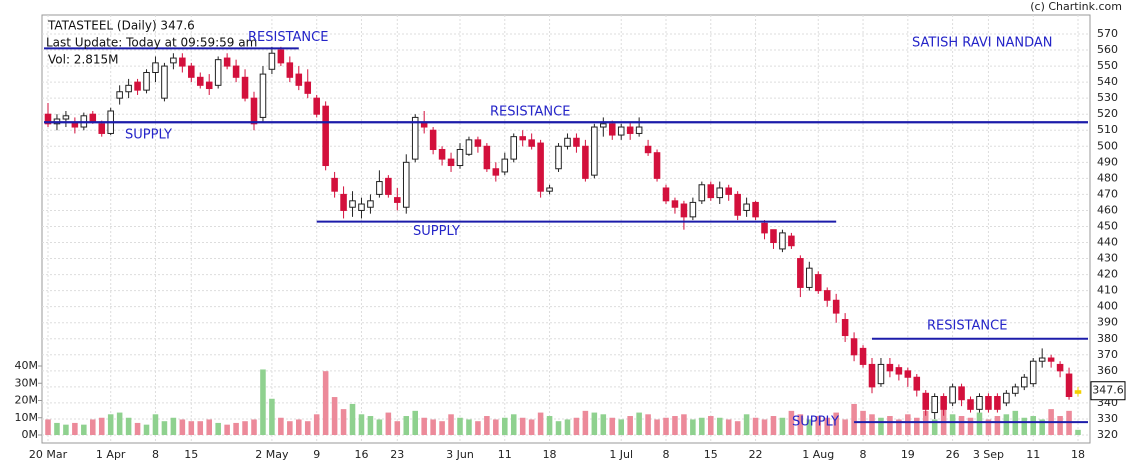  What do you see at coordinates (1107, 81) in the screenshot?
I see `y-tick-label: 540` at bounding box center [1107, 81].